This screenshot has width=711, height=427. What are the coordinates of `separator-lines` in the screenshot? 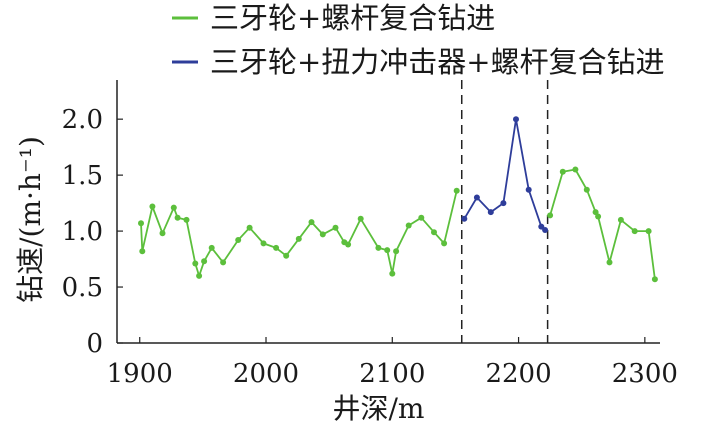 It's located at (504, 211).